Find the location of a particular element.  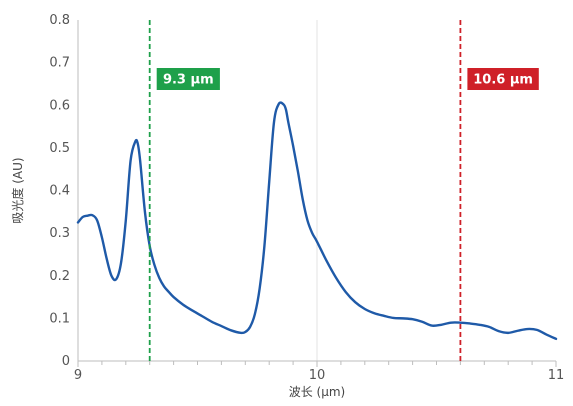

marker-label: 9.3 µm is located at coordinates (188, 80).